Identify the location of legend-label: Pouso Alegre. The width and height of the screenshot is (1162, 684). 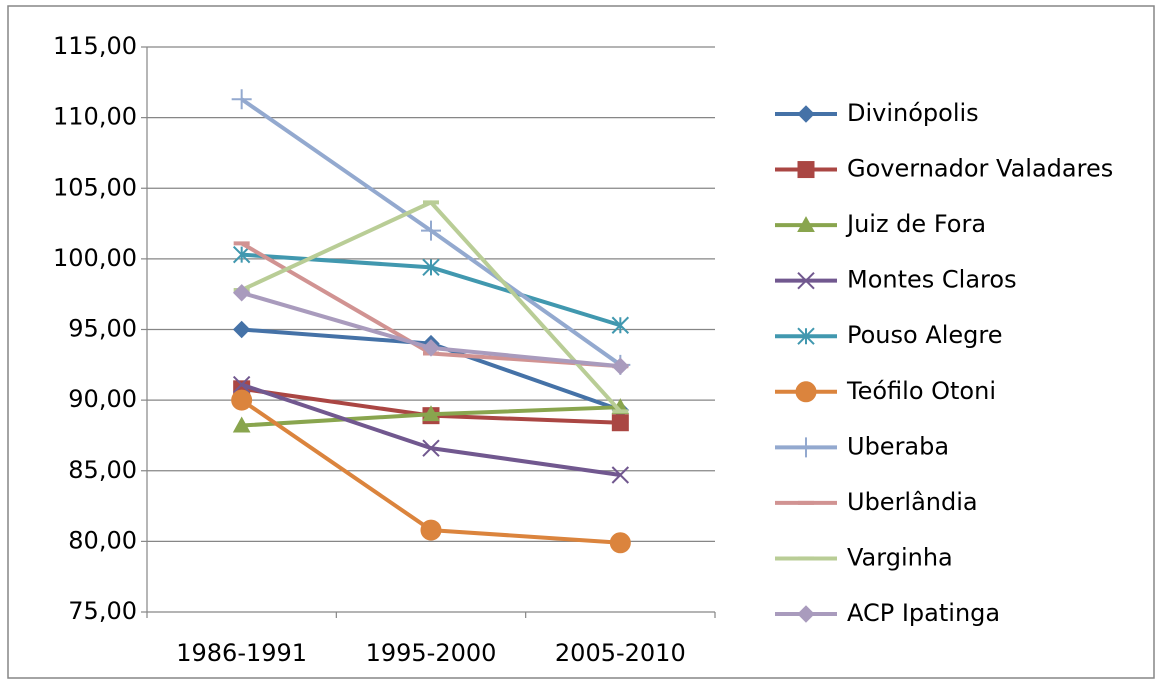
(925, 335).